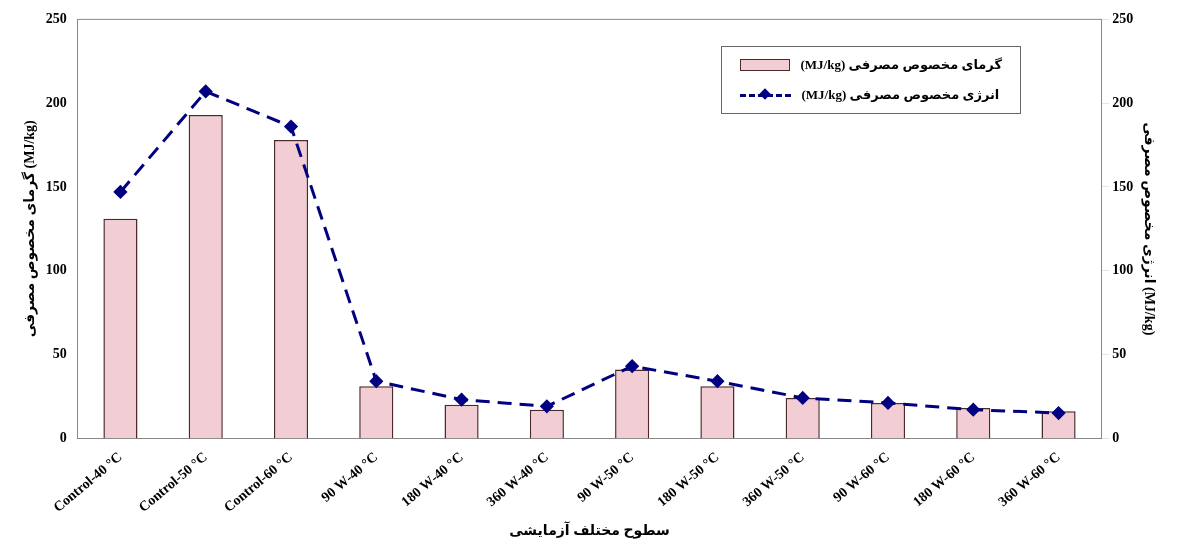 This screenshot has height=552, width=1179. What do you see at coordinates (56, 19) in the screenshot?
I see `y-tick-label: 250` at bounding box center [56, 19].